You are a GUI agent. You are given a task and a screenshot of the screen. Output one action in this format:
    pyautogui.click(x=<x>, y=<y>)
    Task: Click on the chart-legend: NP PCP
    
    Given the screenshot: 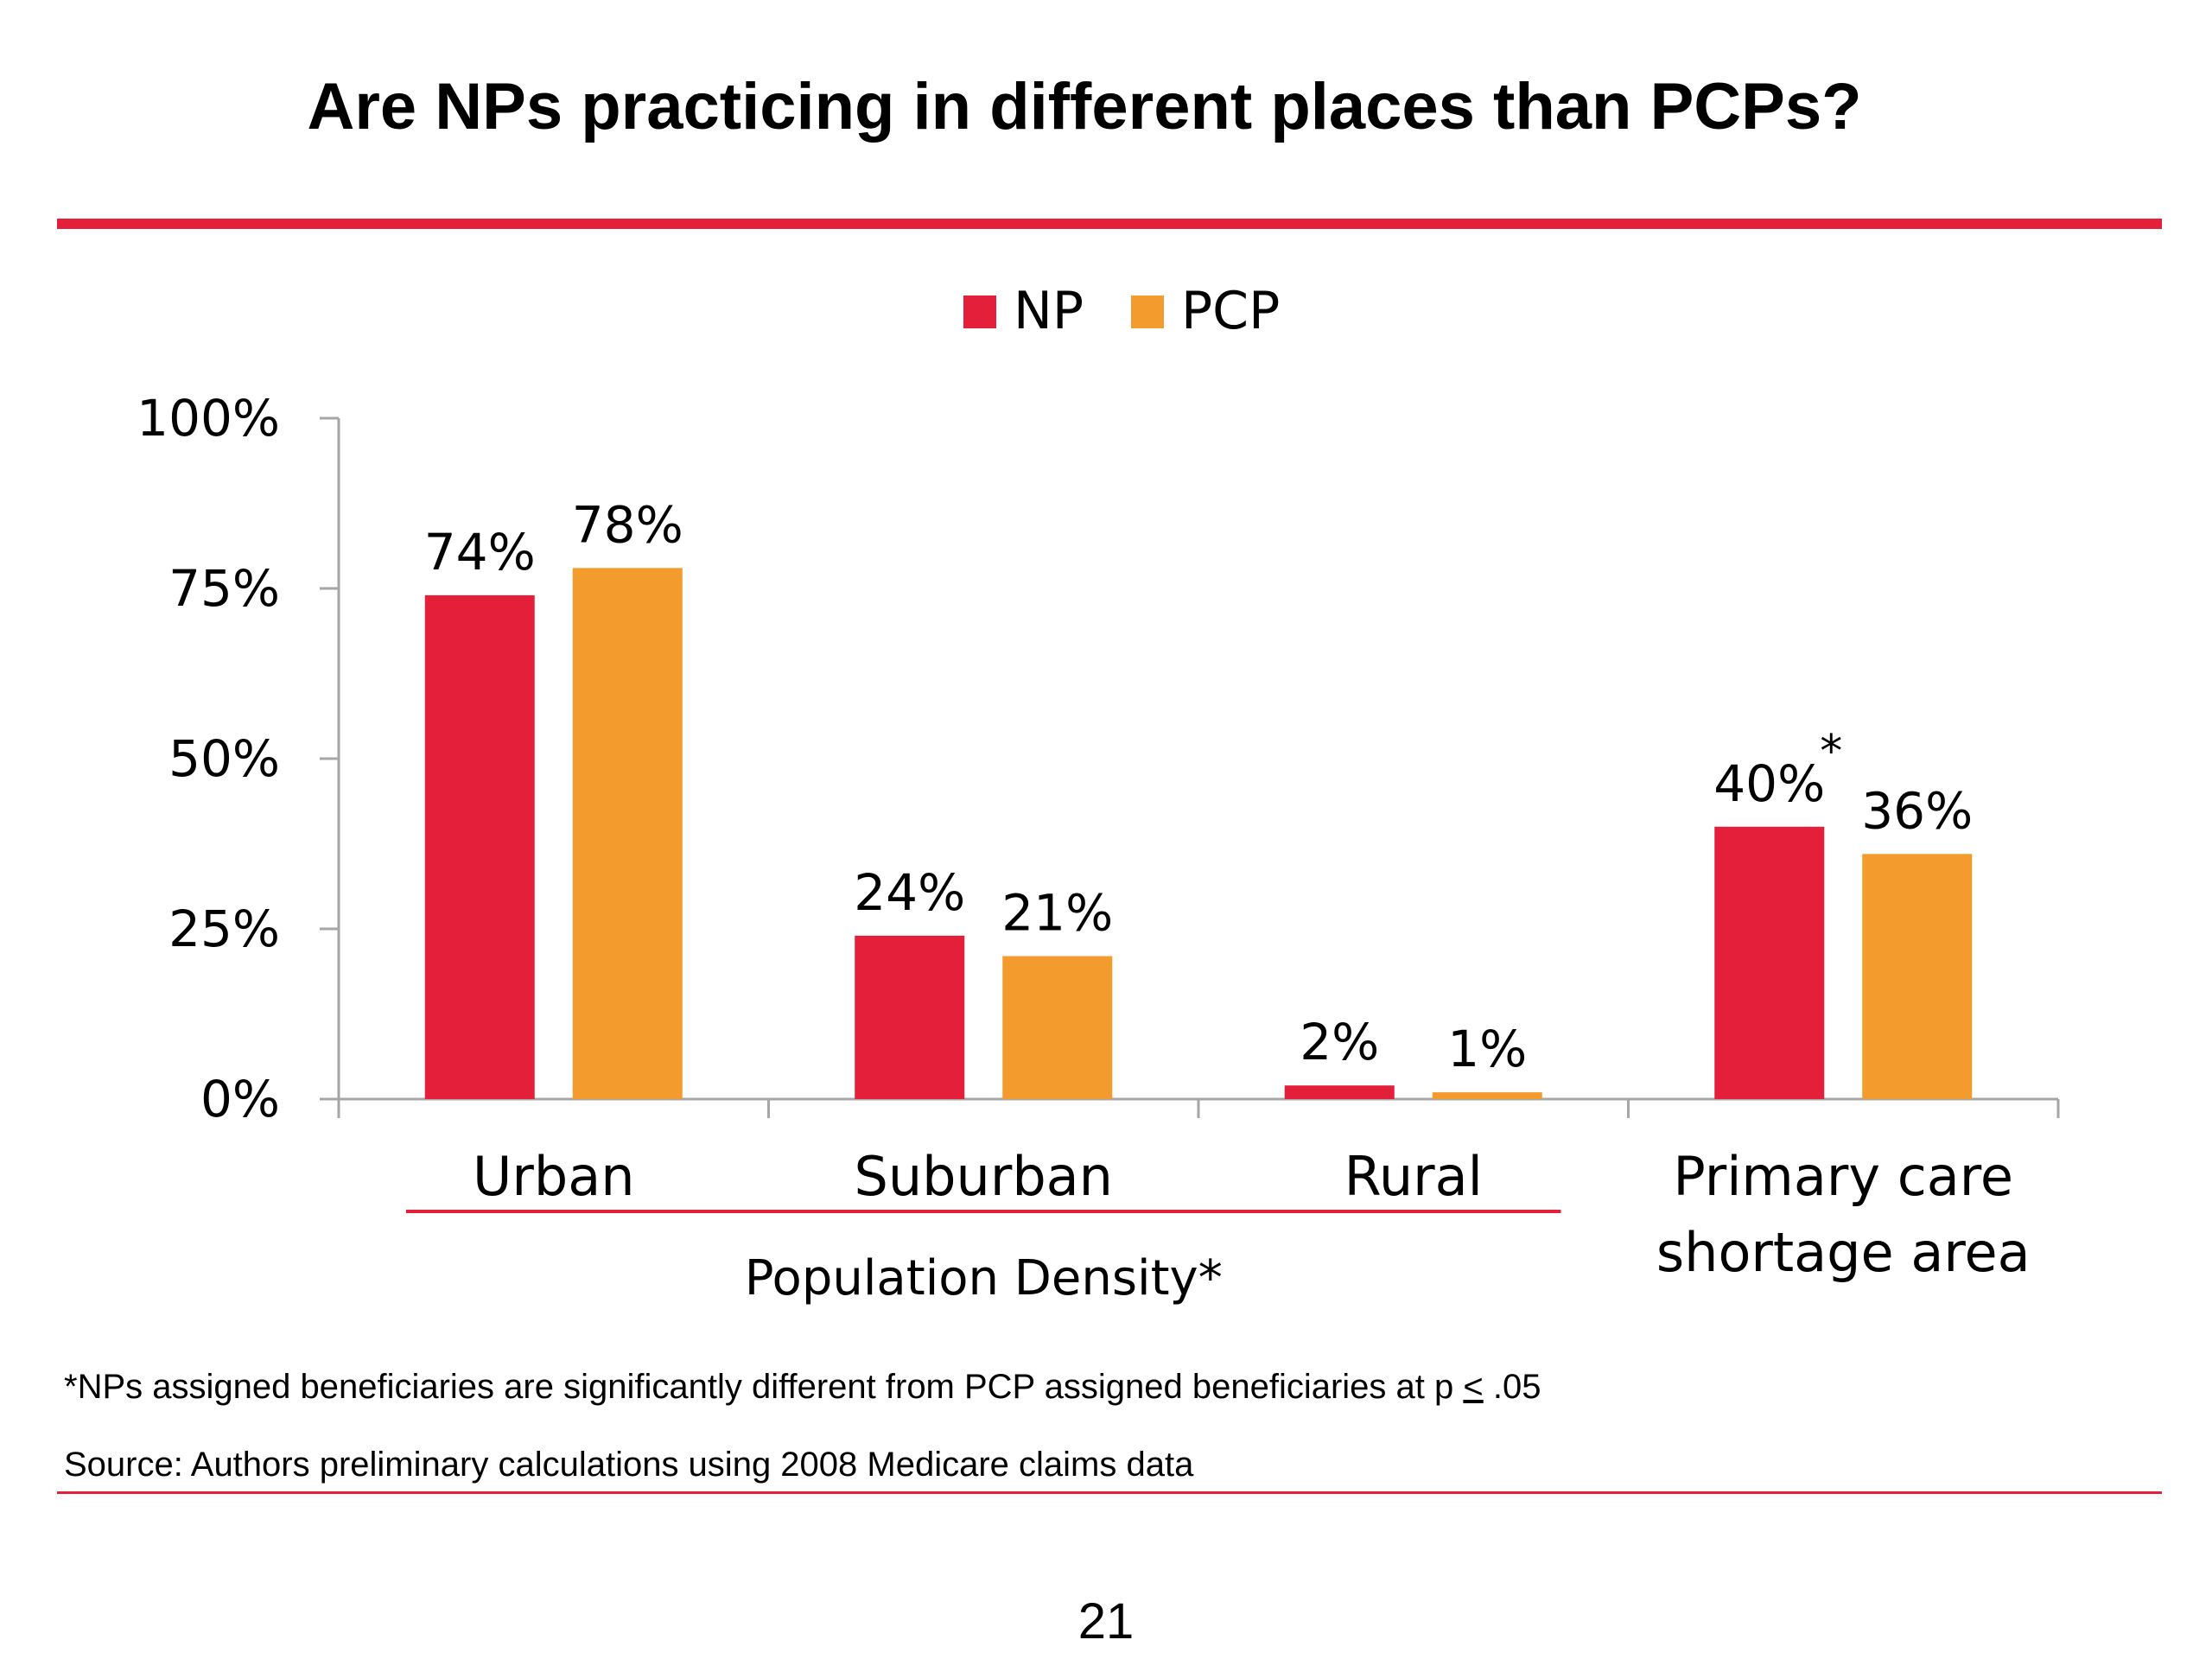 What is the action you would take?
    pyautogui.click(x=1121, y=311)
    